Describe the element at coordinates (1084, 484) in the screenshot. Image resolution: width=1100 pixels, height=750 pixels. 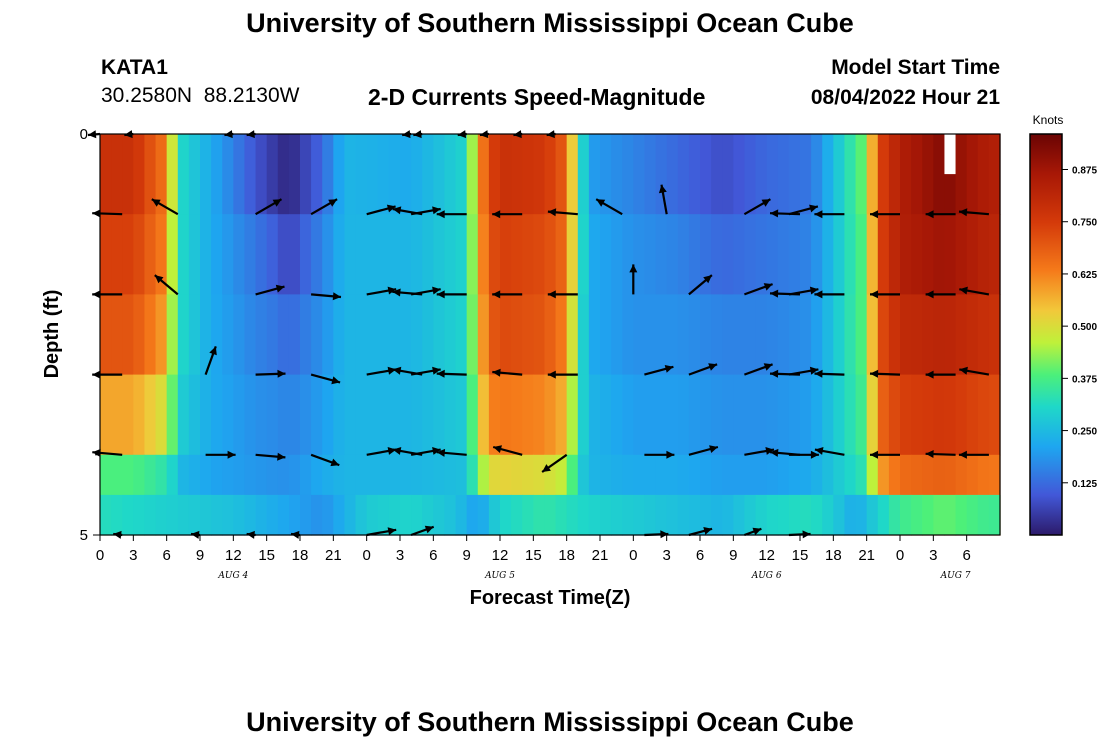
I see `colorbar-tick-label: 0.125` at that location.